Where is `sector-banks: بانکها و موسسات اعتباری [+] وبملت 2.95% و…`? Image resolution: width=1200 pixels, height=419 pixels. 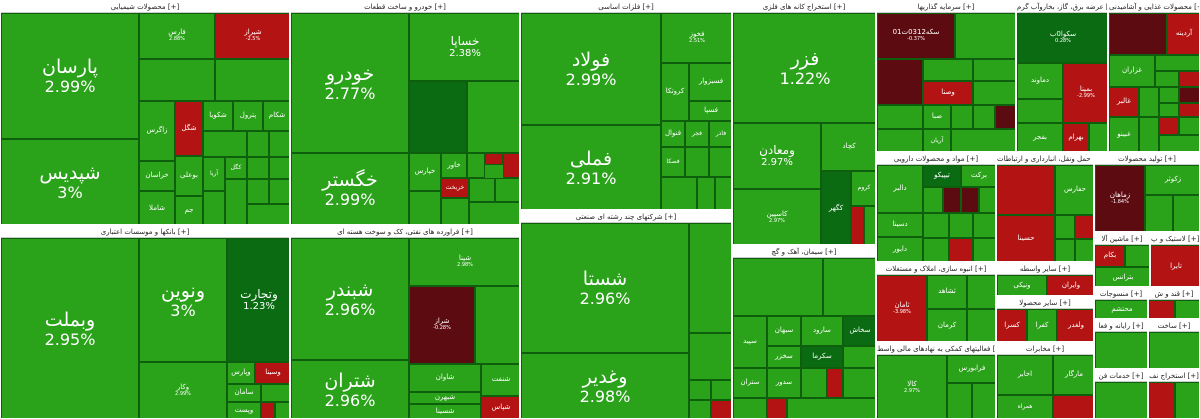
sector-banks: بانکها و موسسات اعتباری [+] وبملت 2.95% و… is located at coordinates (145, 322).